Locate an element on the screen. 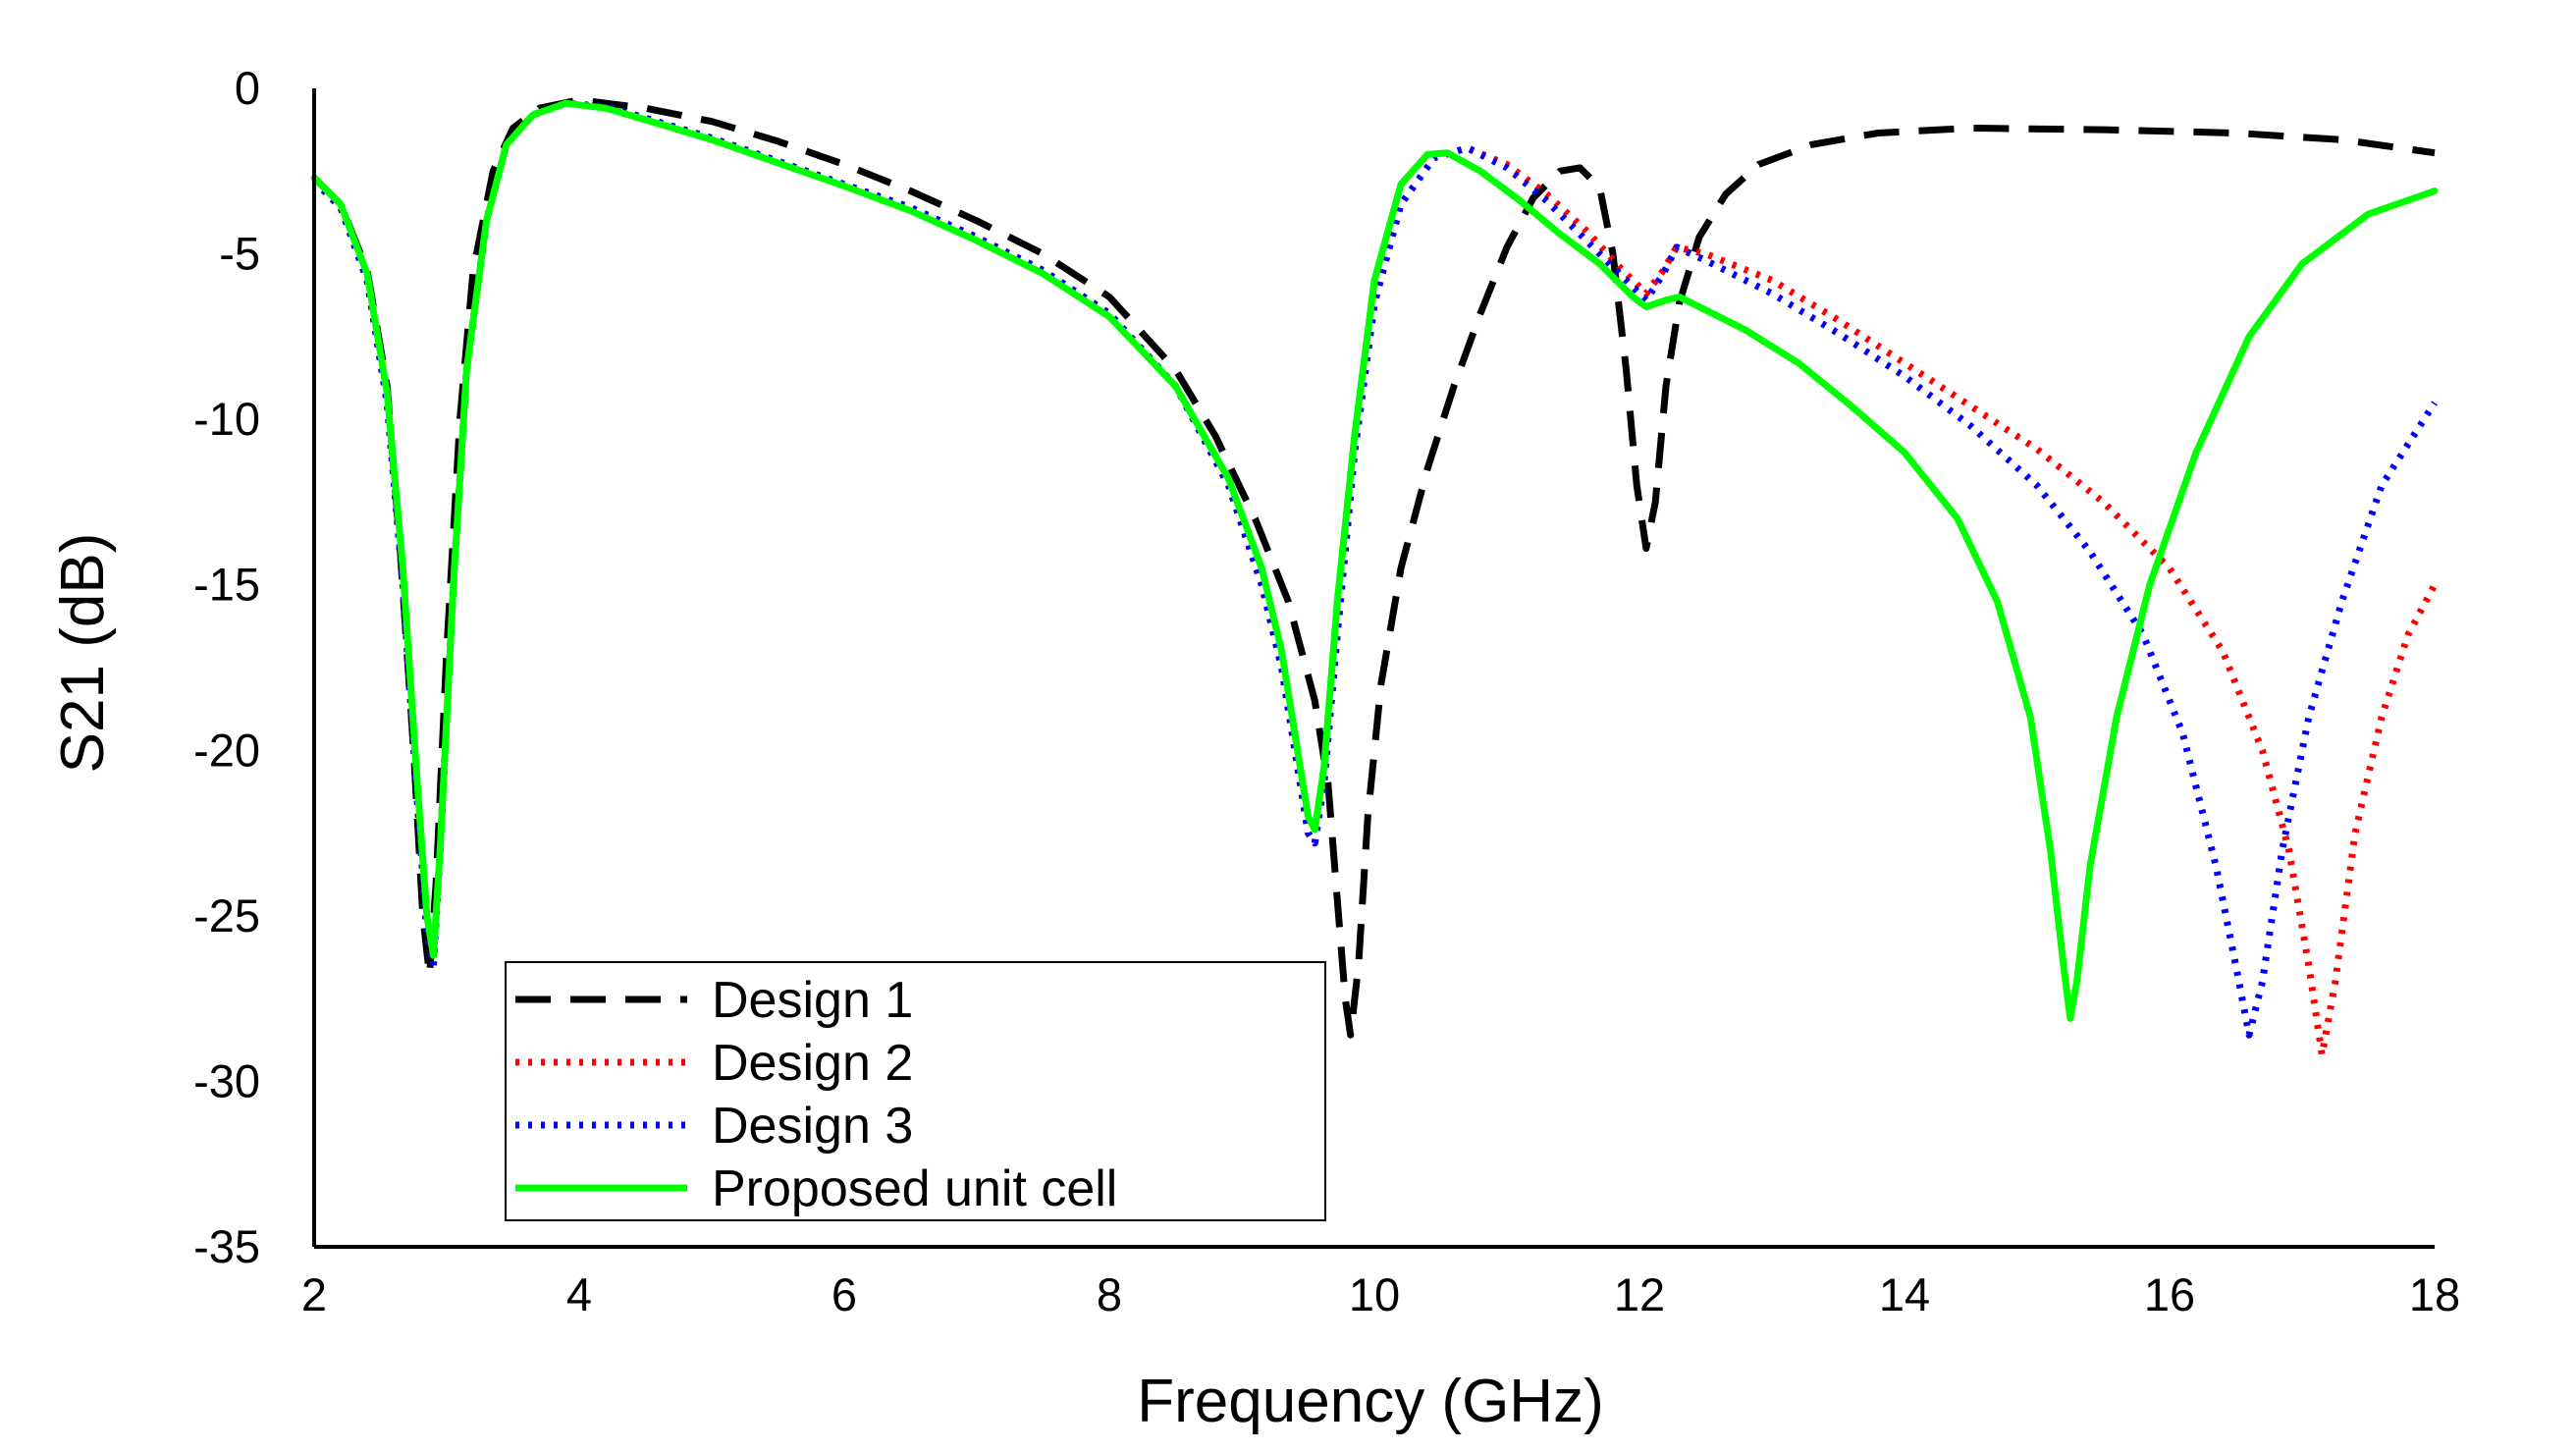 Image resolution: width=2576 pixels, height=1453 pixels. legend-label-1: Design 1 is located at coordinates (812, 1000).